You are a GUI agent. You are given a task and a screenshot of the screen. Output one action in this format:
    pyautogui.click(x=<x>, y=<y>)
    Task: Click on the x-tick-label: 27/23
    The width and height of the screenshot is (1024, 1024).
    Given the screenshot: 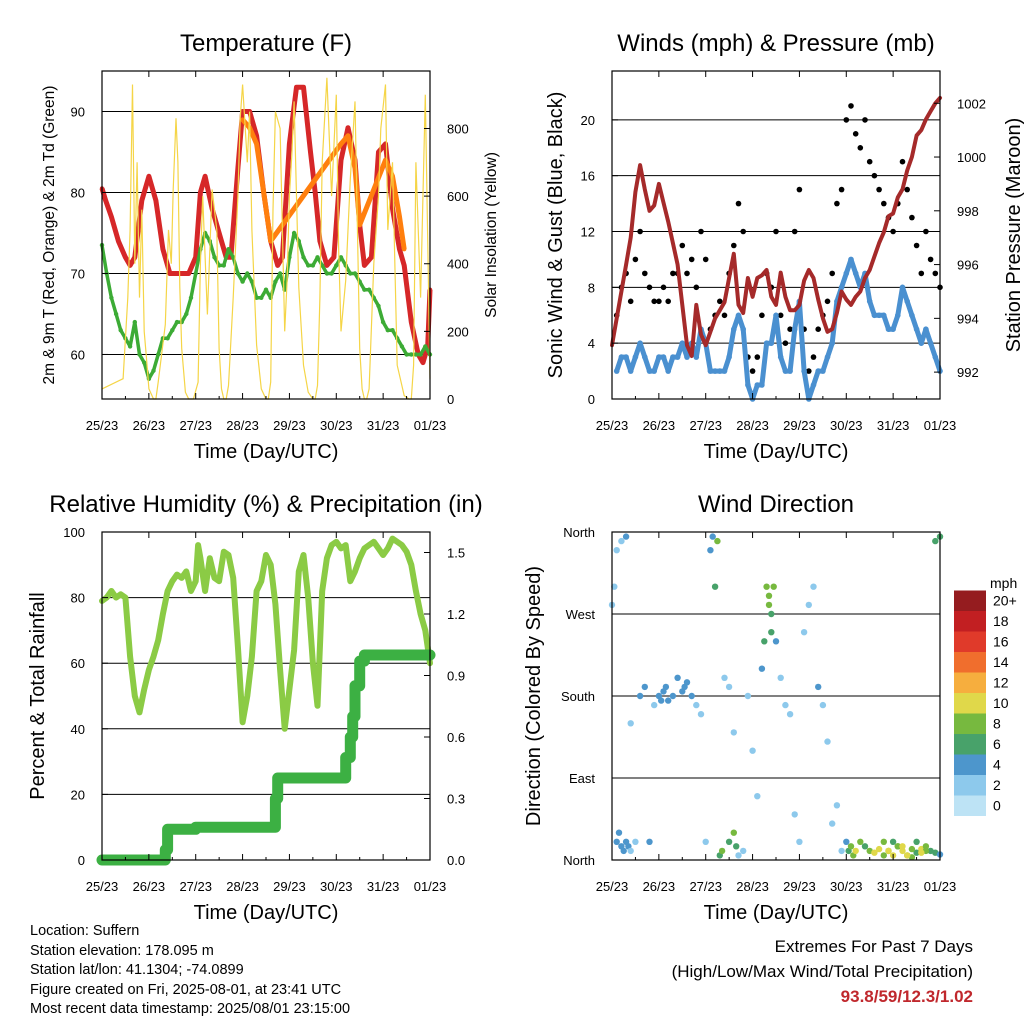 What is the action you would take?
    pyautogui.click(x=705, y=886)
    